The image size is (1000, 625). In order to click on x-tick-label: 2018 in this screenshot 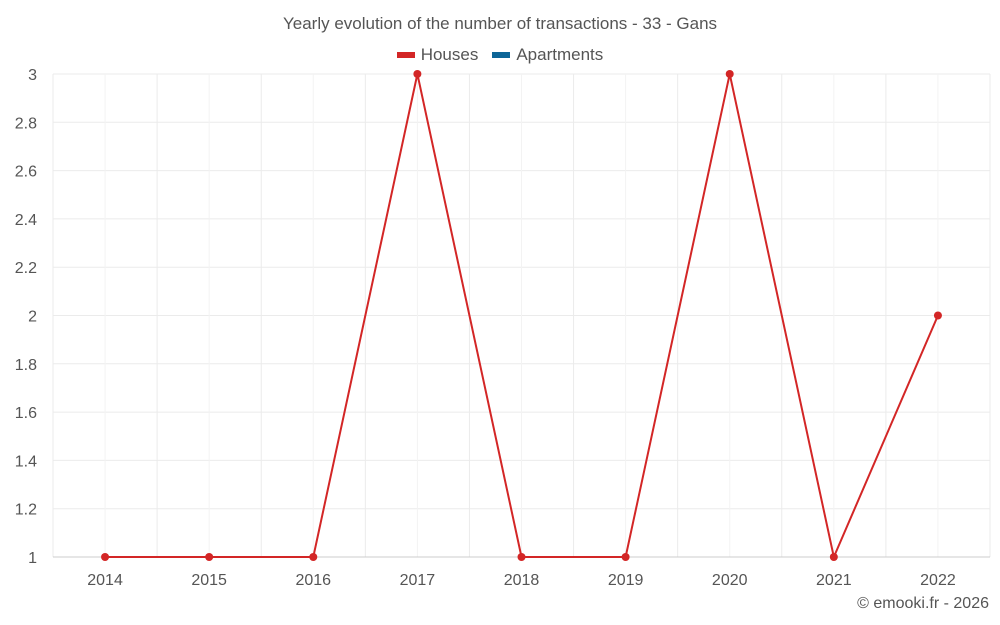, I will do `click(522, 580)`.